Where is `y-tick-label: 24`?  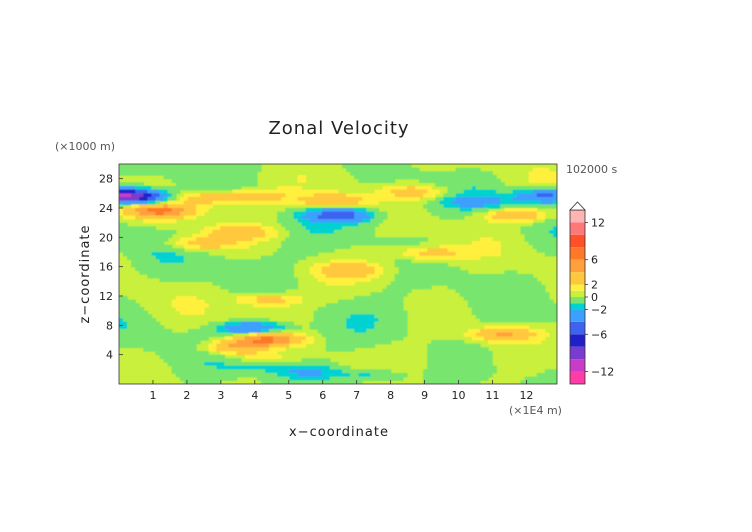
y-tick-label: 24 is located at coordinates (106, 208).